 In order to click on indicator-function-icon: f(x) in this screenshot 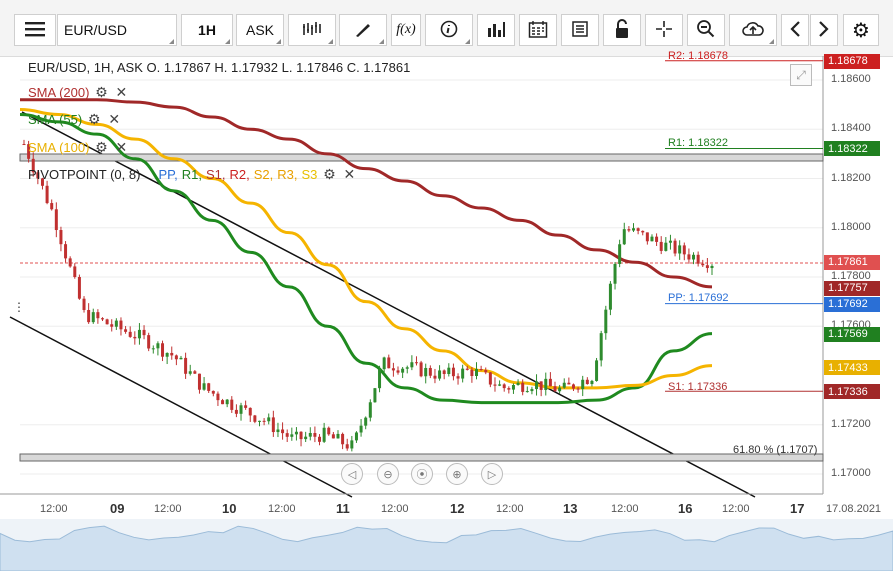, I will do `click(406, 29)`.